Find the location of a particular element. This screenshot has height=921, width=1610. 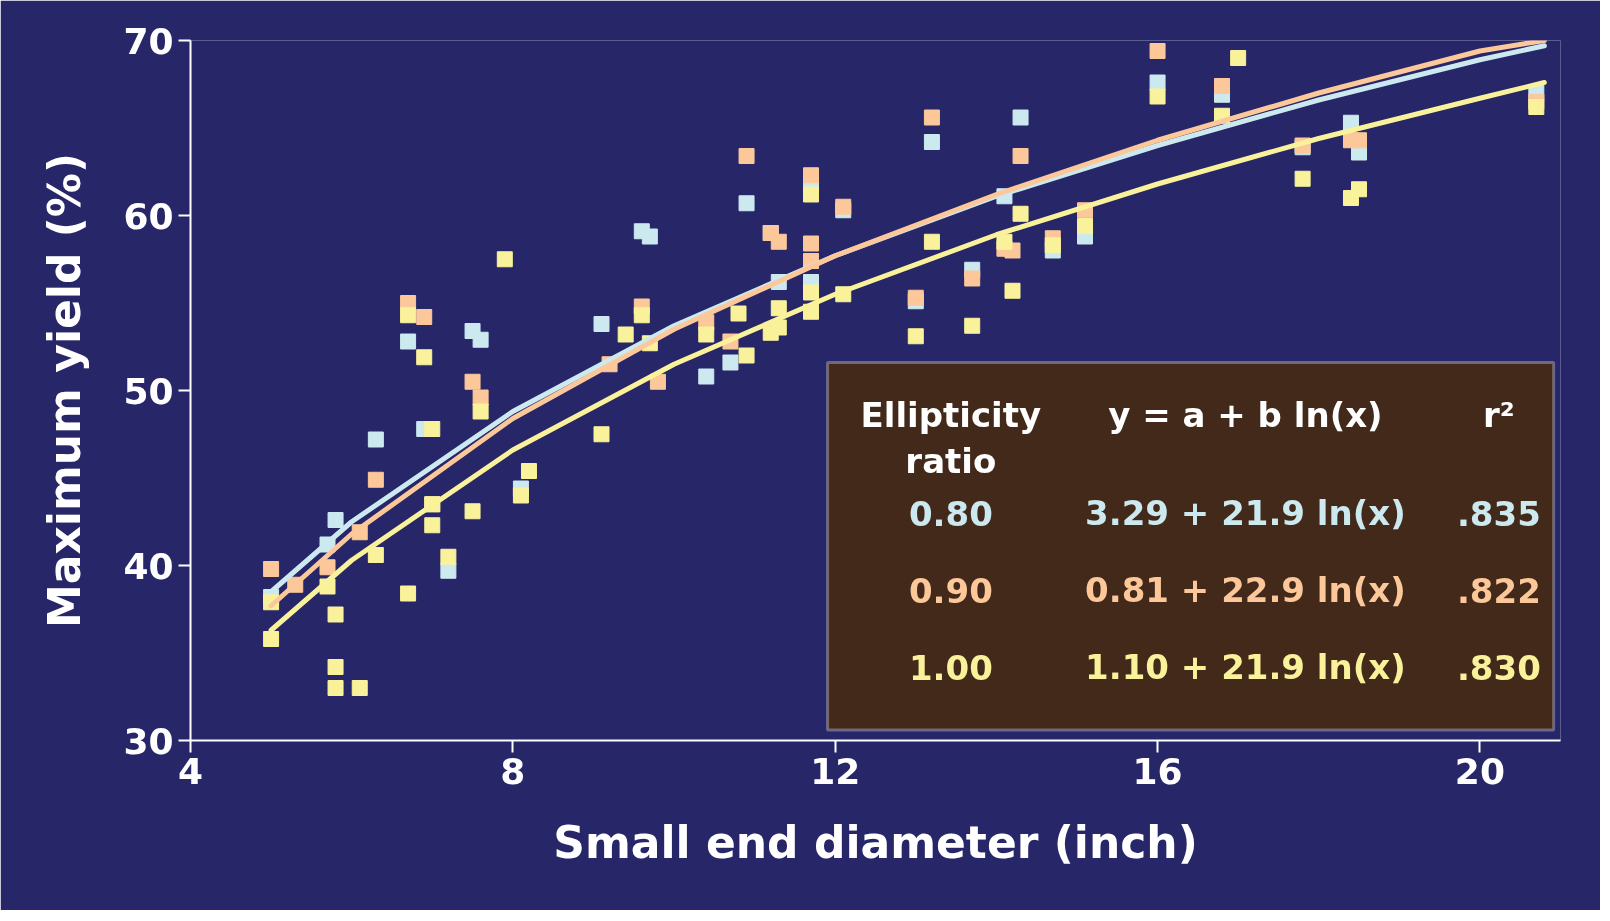

x-axis-title: Small end diameter (inch) is located at coordinates (875, 842).